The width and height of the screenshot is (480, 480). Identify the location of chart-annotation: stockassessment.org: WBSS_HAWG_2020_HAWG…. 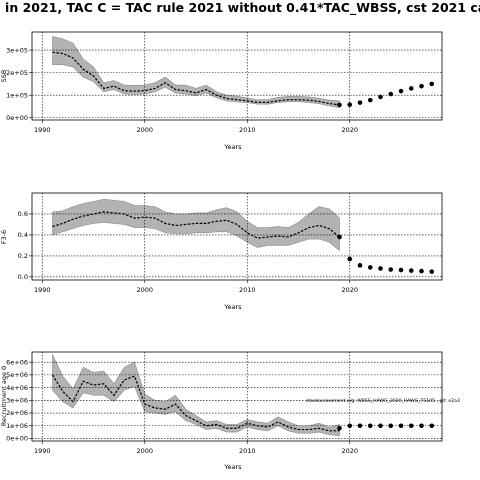
(383, 401).